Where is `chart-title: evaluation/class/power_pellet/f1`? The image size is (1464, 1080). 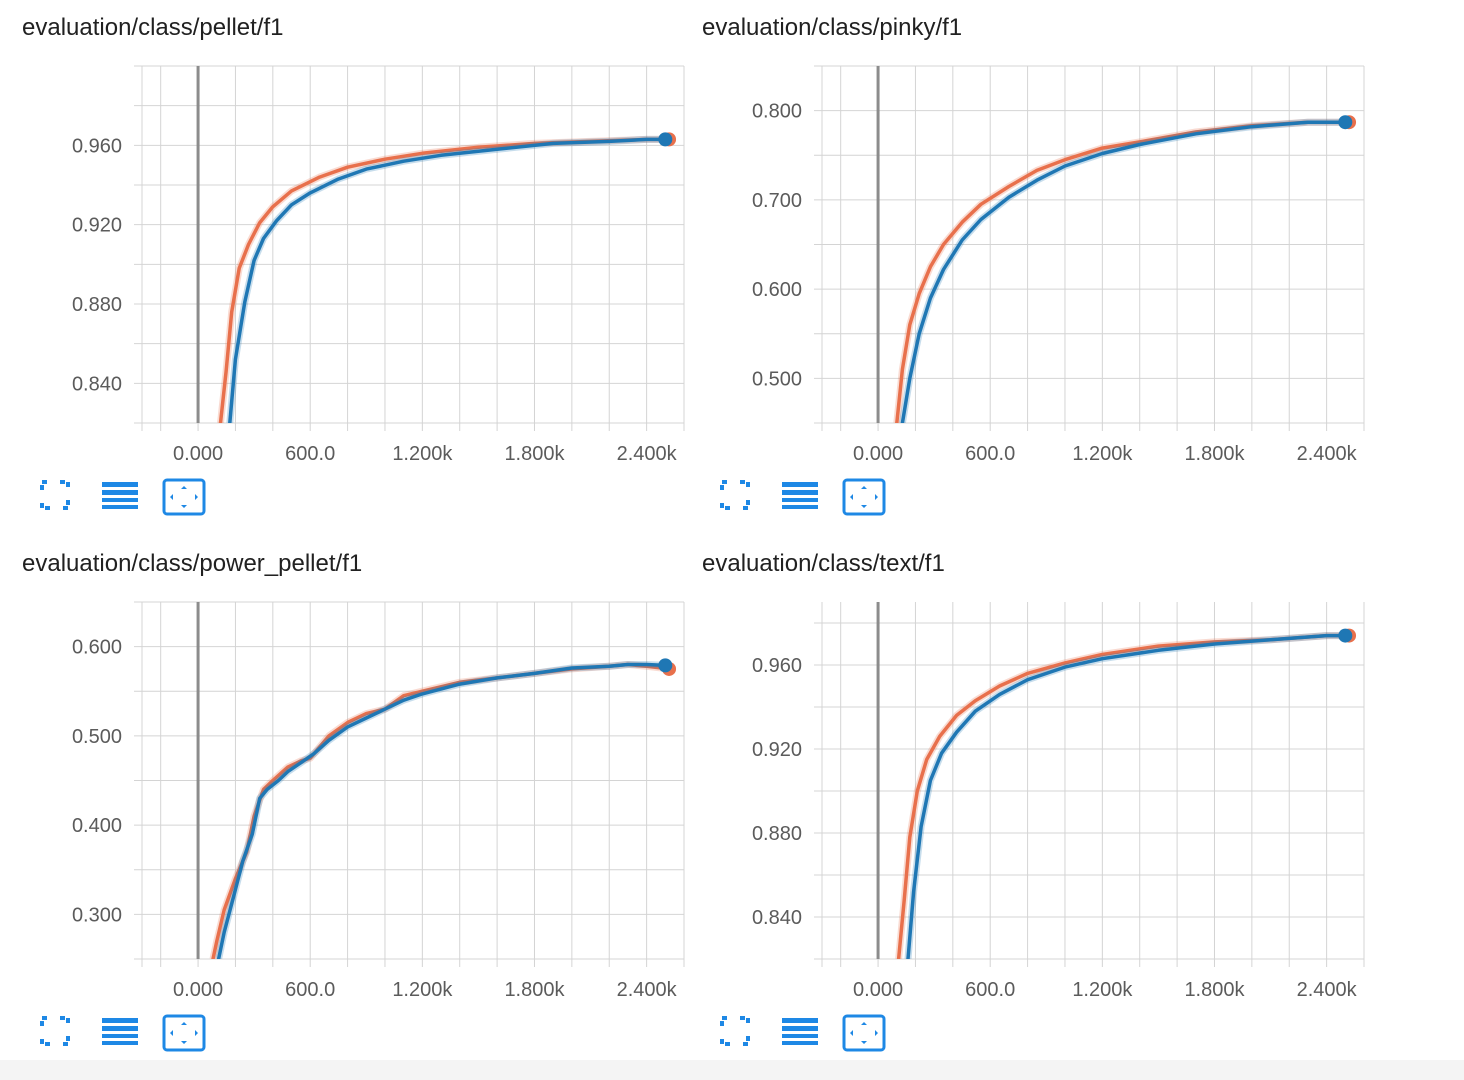 chart-title: evaluation/class/power_pellet/f1 is located at coordinates (192, 563).